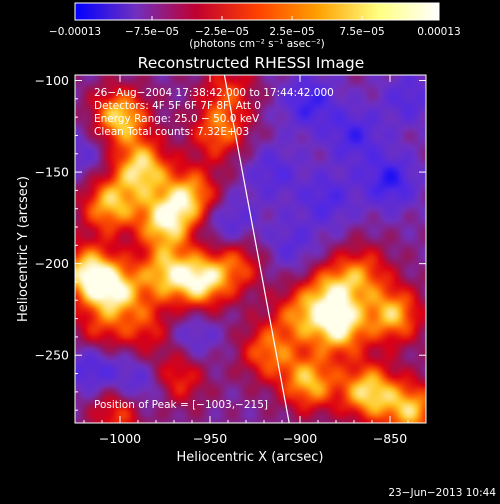  What do you see at coordinates (291, 32) in the screenshot?
I see `colorbar-tick-label: 2.5e−05` at bounding box center [291, 32].